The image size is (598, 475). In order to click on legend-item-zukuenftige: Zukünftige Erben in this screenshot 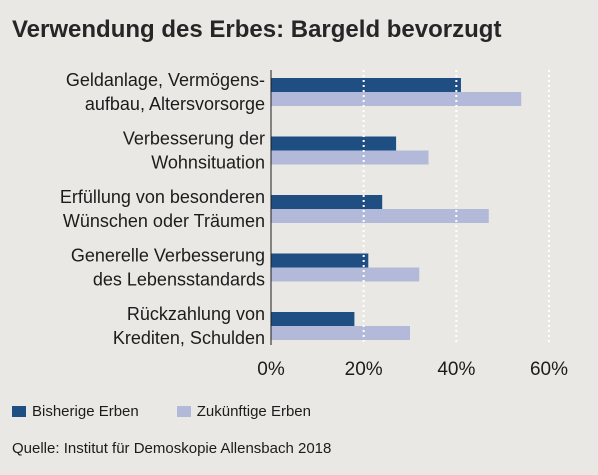, I will do `click(243, 411)`.